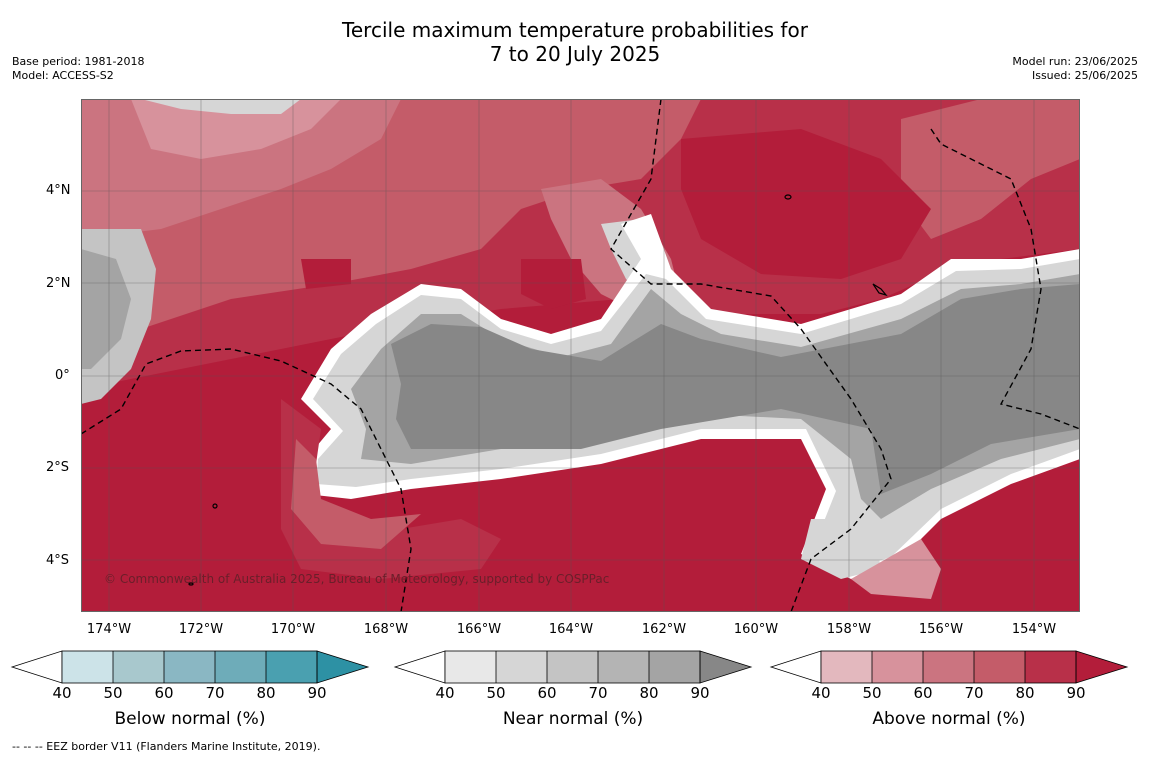 Image resolution: width=1150 pixels, height=758 pixels. I want to click on above-normal-swatch-gt90, so click(1102, 667).